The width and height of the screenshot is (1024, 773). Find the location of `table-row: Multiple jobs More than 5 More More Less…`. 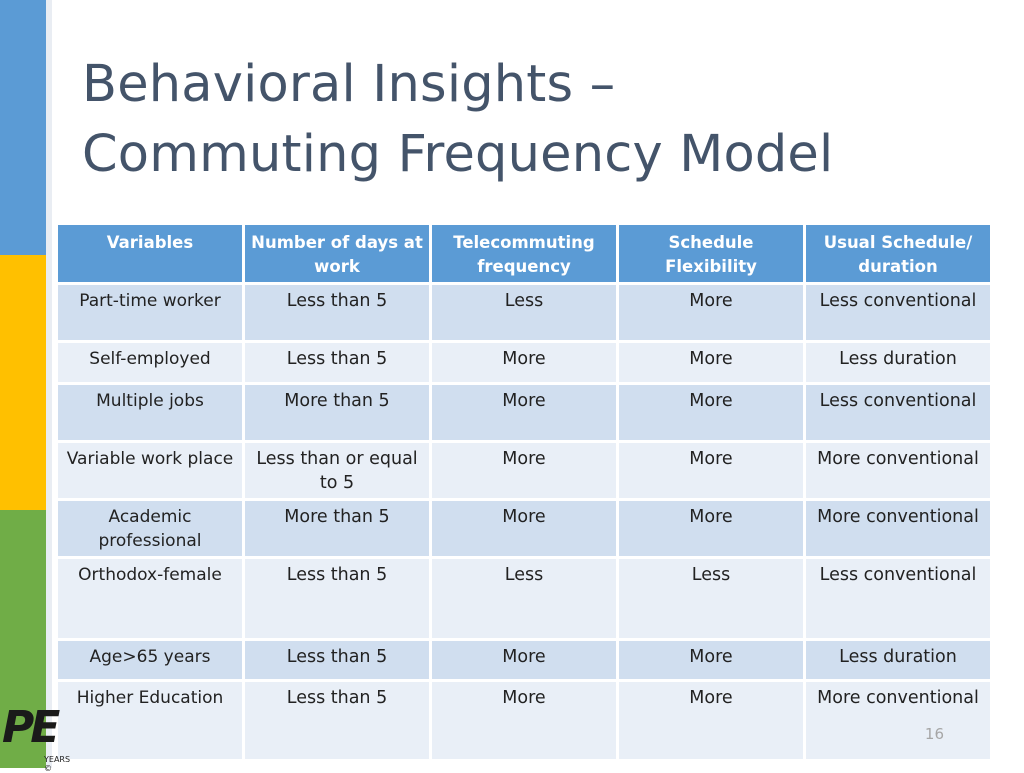

table-row: Multiple jobs More than 5 More More Less… is located at coordinates (524, 412).